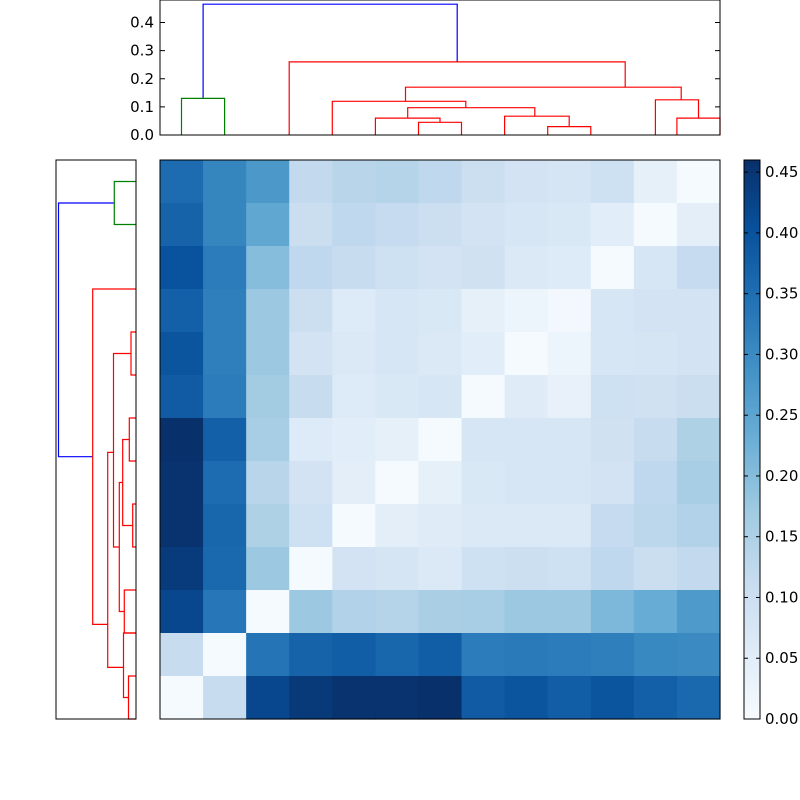 The width and height of the screenshot is (800, 800). I want to click on heatmap-cell-r10-c7, so click(483, 612).